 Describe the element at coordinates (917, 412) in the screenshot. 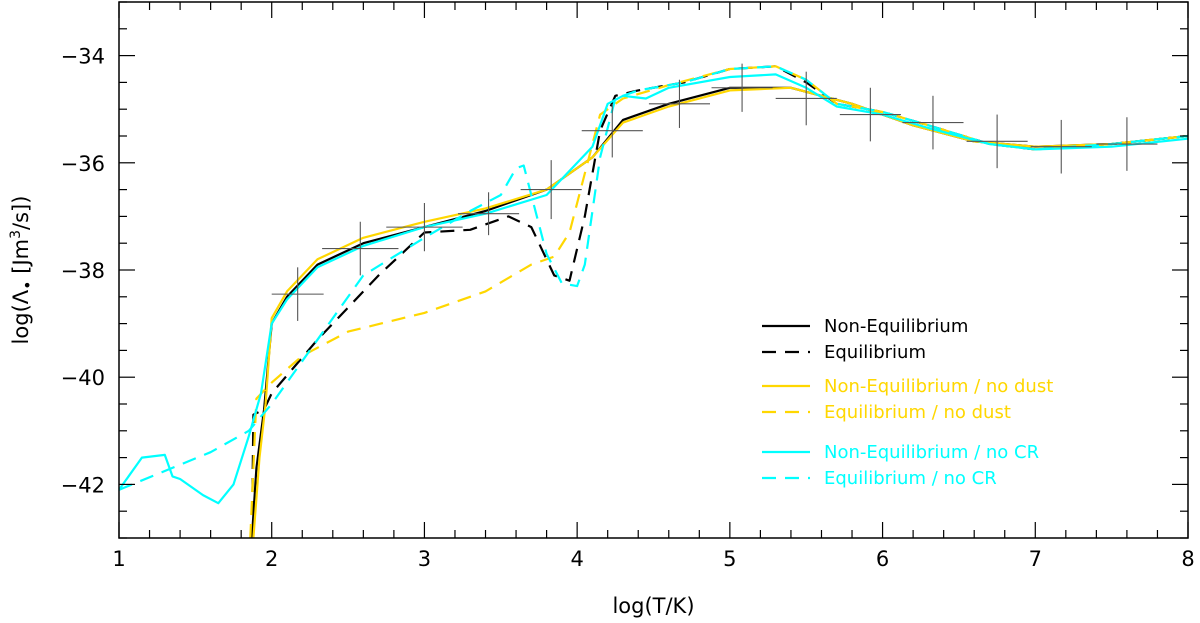

I see `legend-label: Equilibrium / no dust` at that location.